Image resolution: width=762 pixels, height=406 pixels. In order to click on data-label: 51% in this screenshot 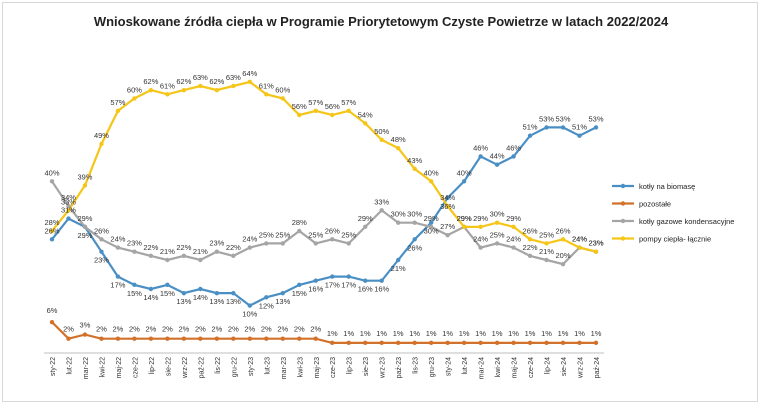, I will do `click(530, 127)`.